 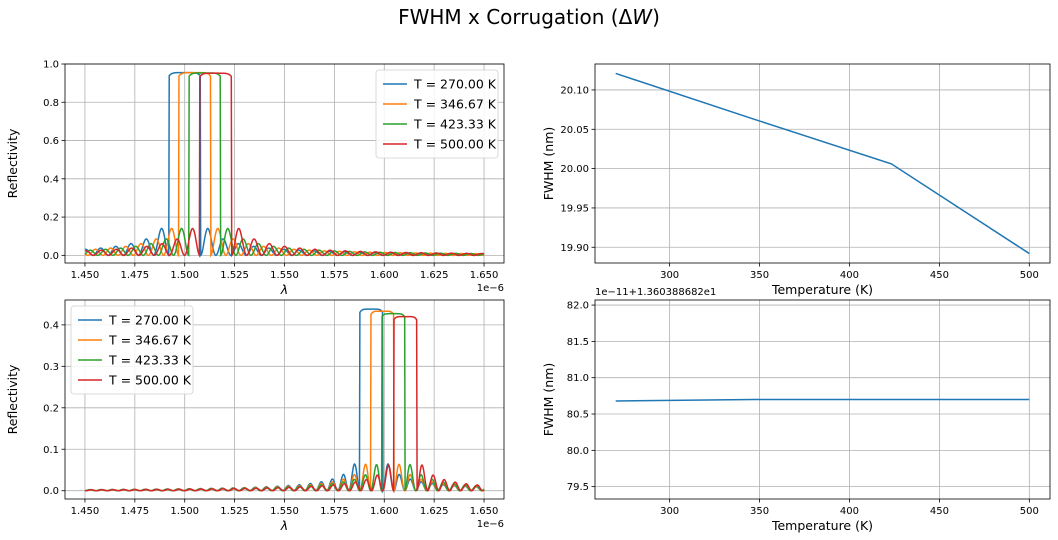 I want to click on y-tick-label: 80.5, so click(x=578, y=415).